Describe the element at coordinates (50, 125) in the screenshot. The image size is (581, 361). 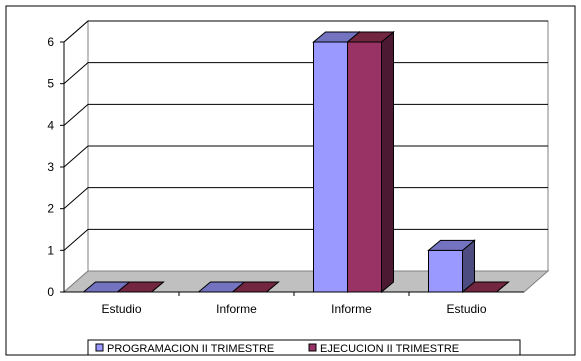
I see `y-tick-label: 4` at that location.